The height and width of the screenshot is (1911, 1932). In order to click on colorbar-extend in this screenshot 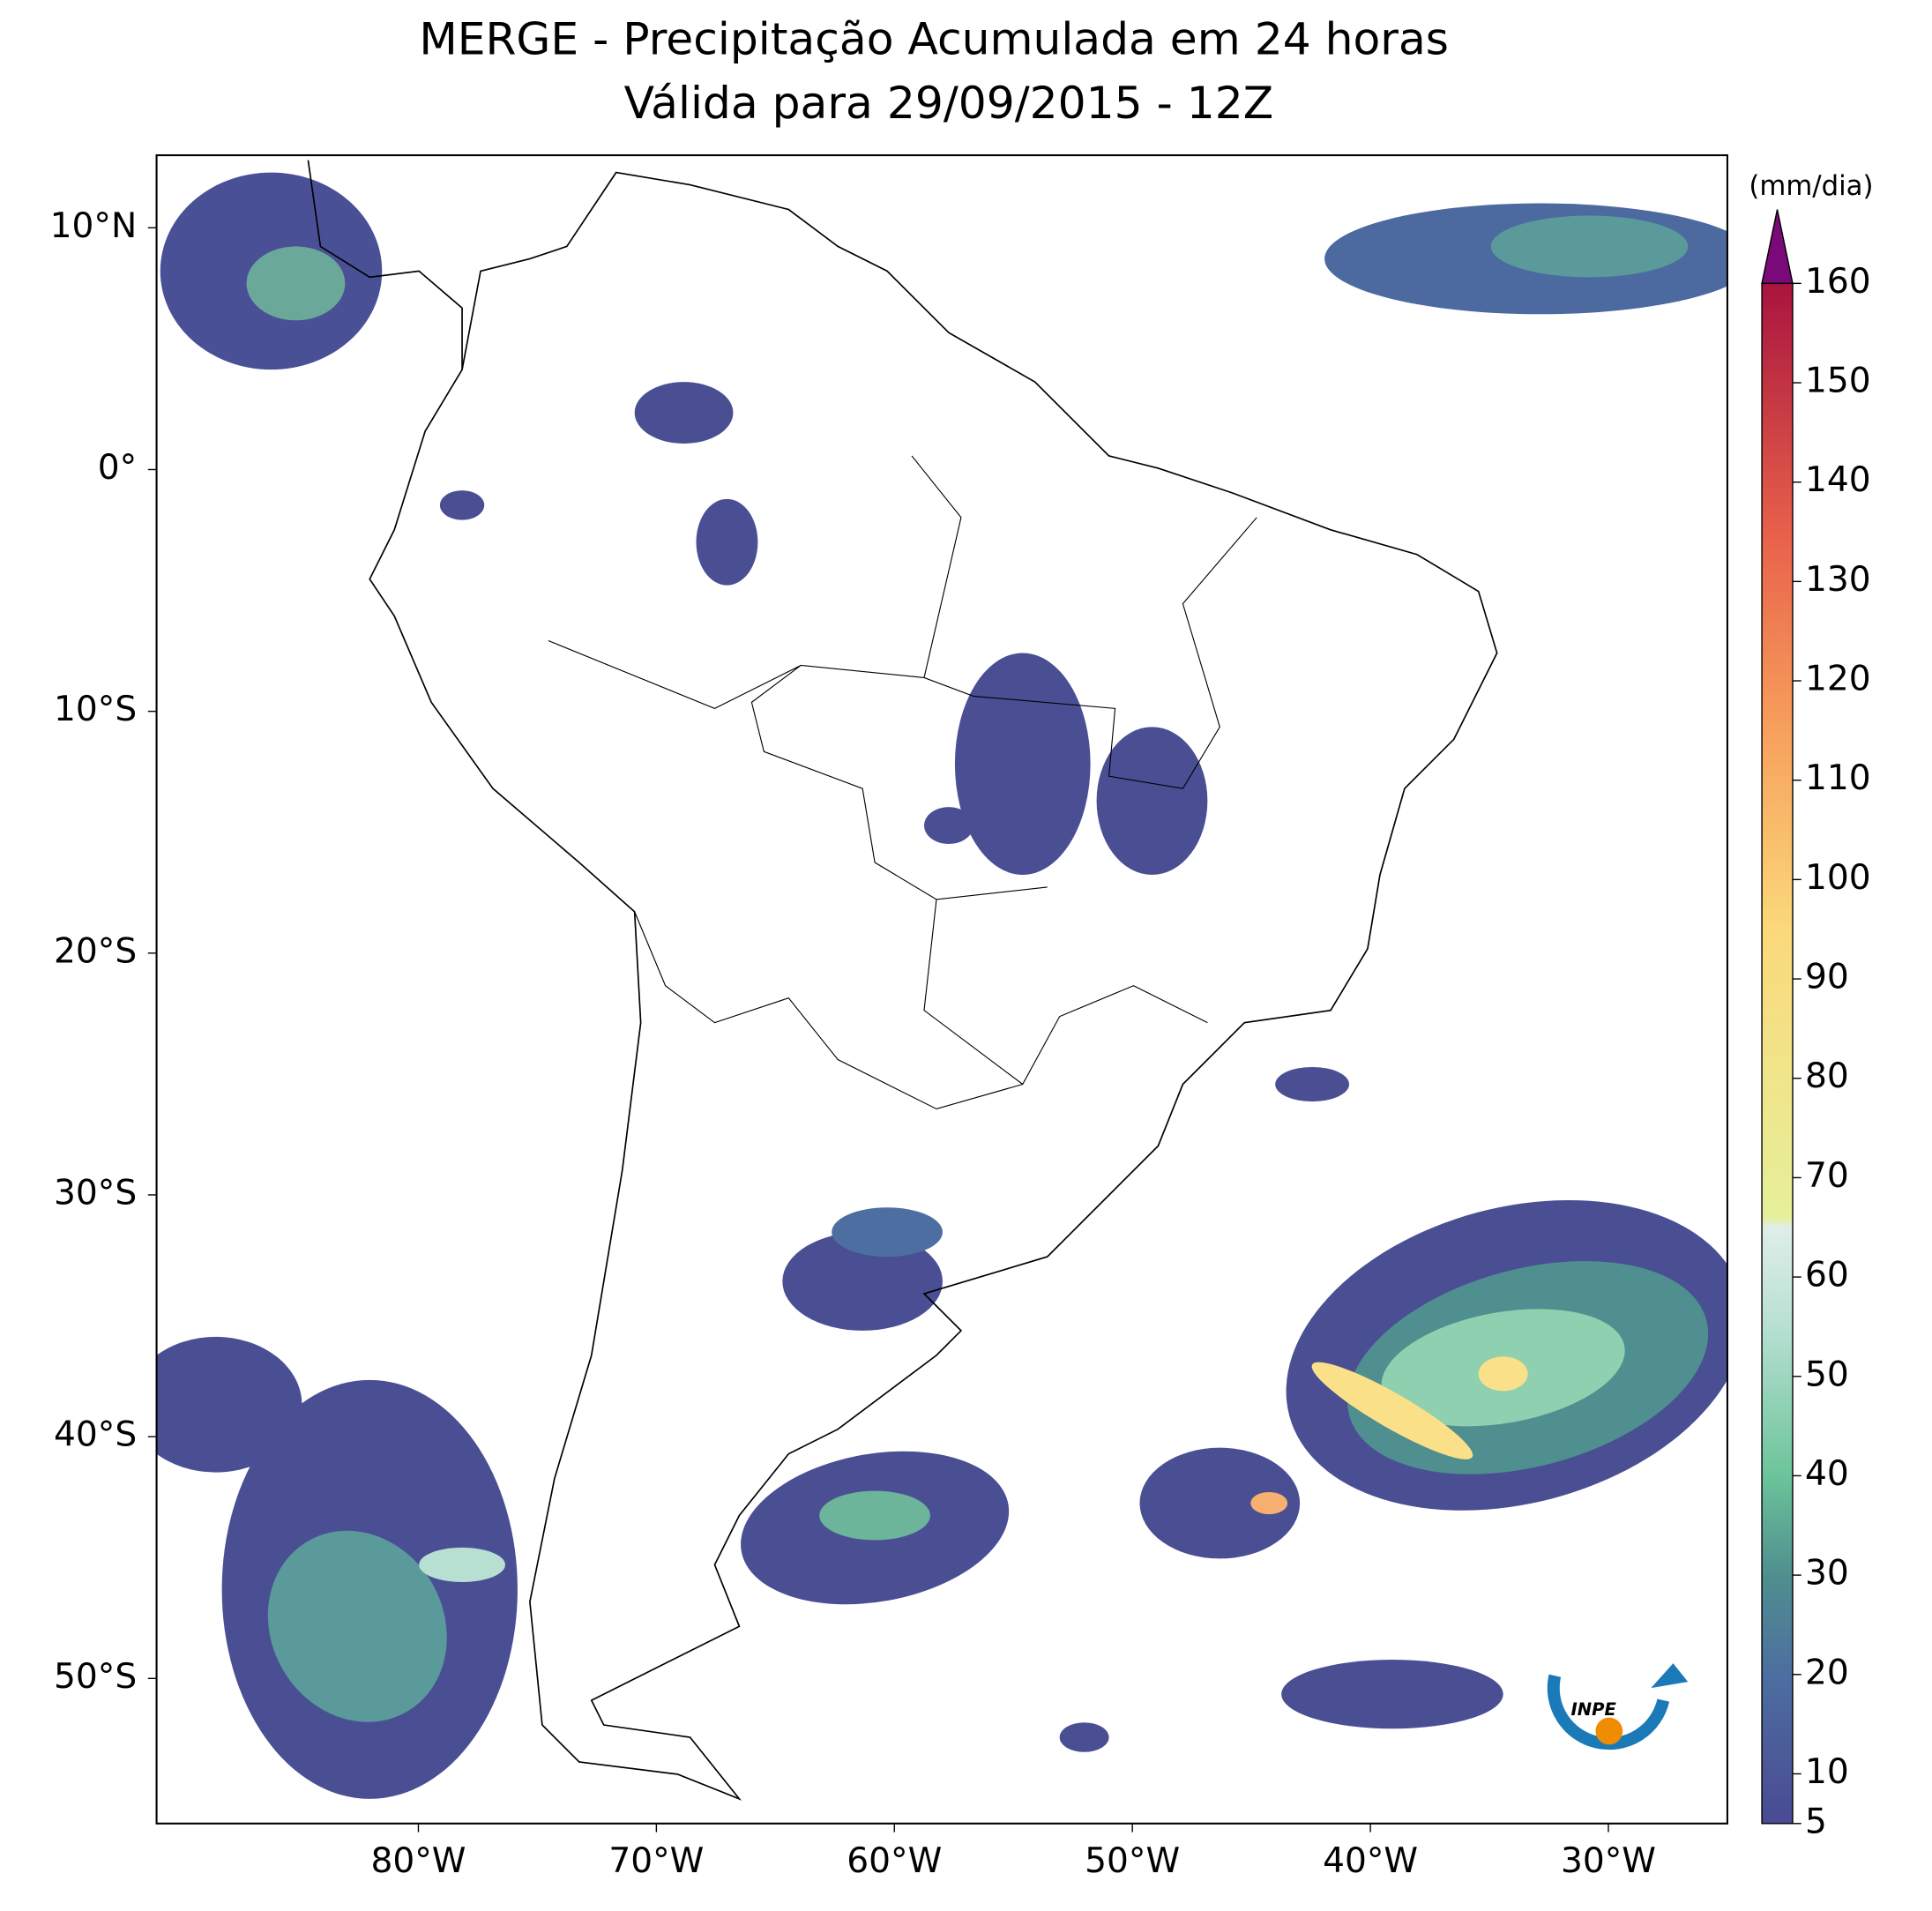, I will do `click(1777, 247)`.